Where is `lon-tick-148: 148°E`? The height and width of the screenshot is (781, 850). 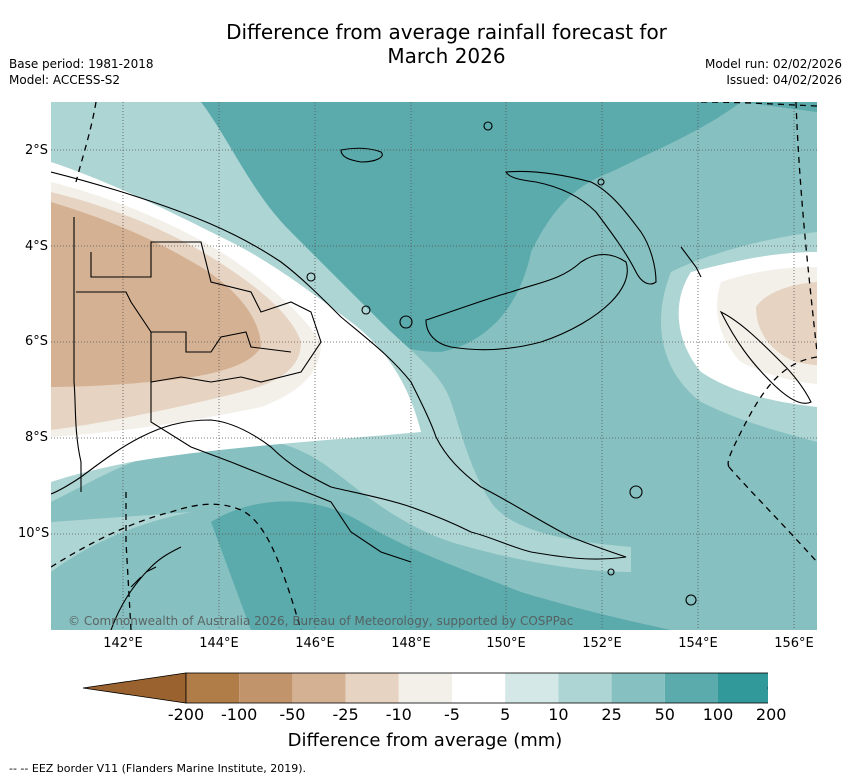 lon-tick-148: 148°E is located at coordinates (411, 643).